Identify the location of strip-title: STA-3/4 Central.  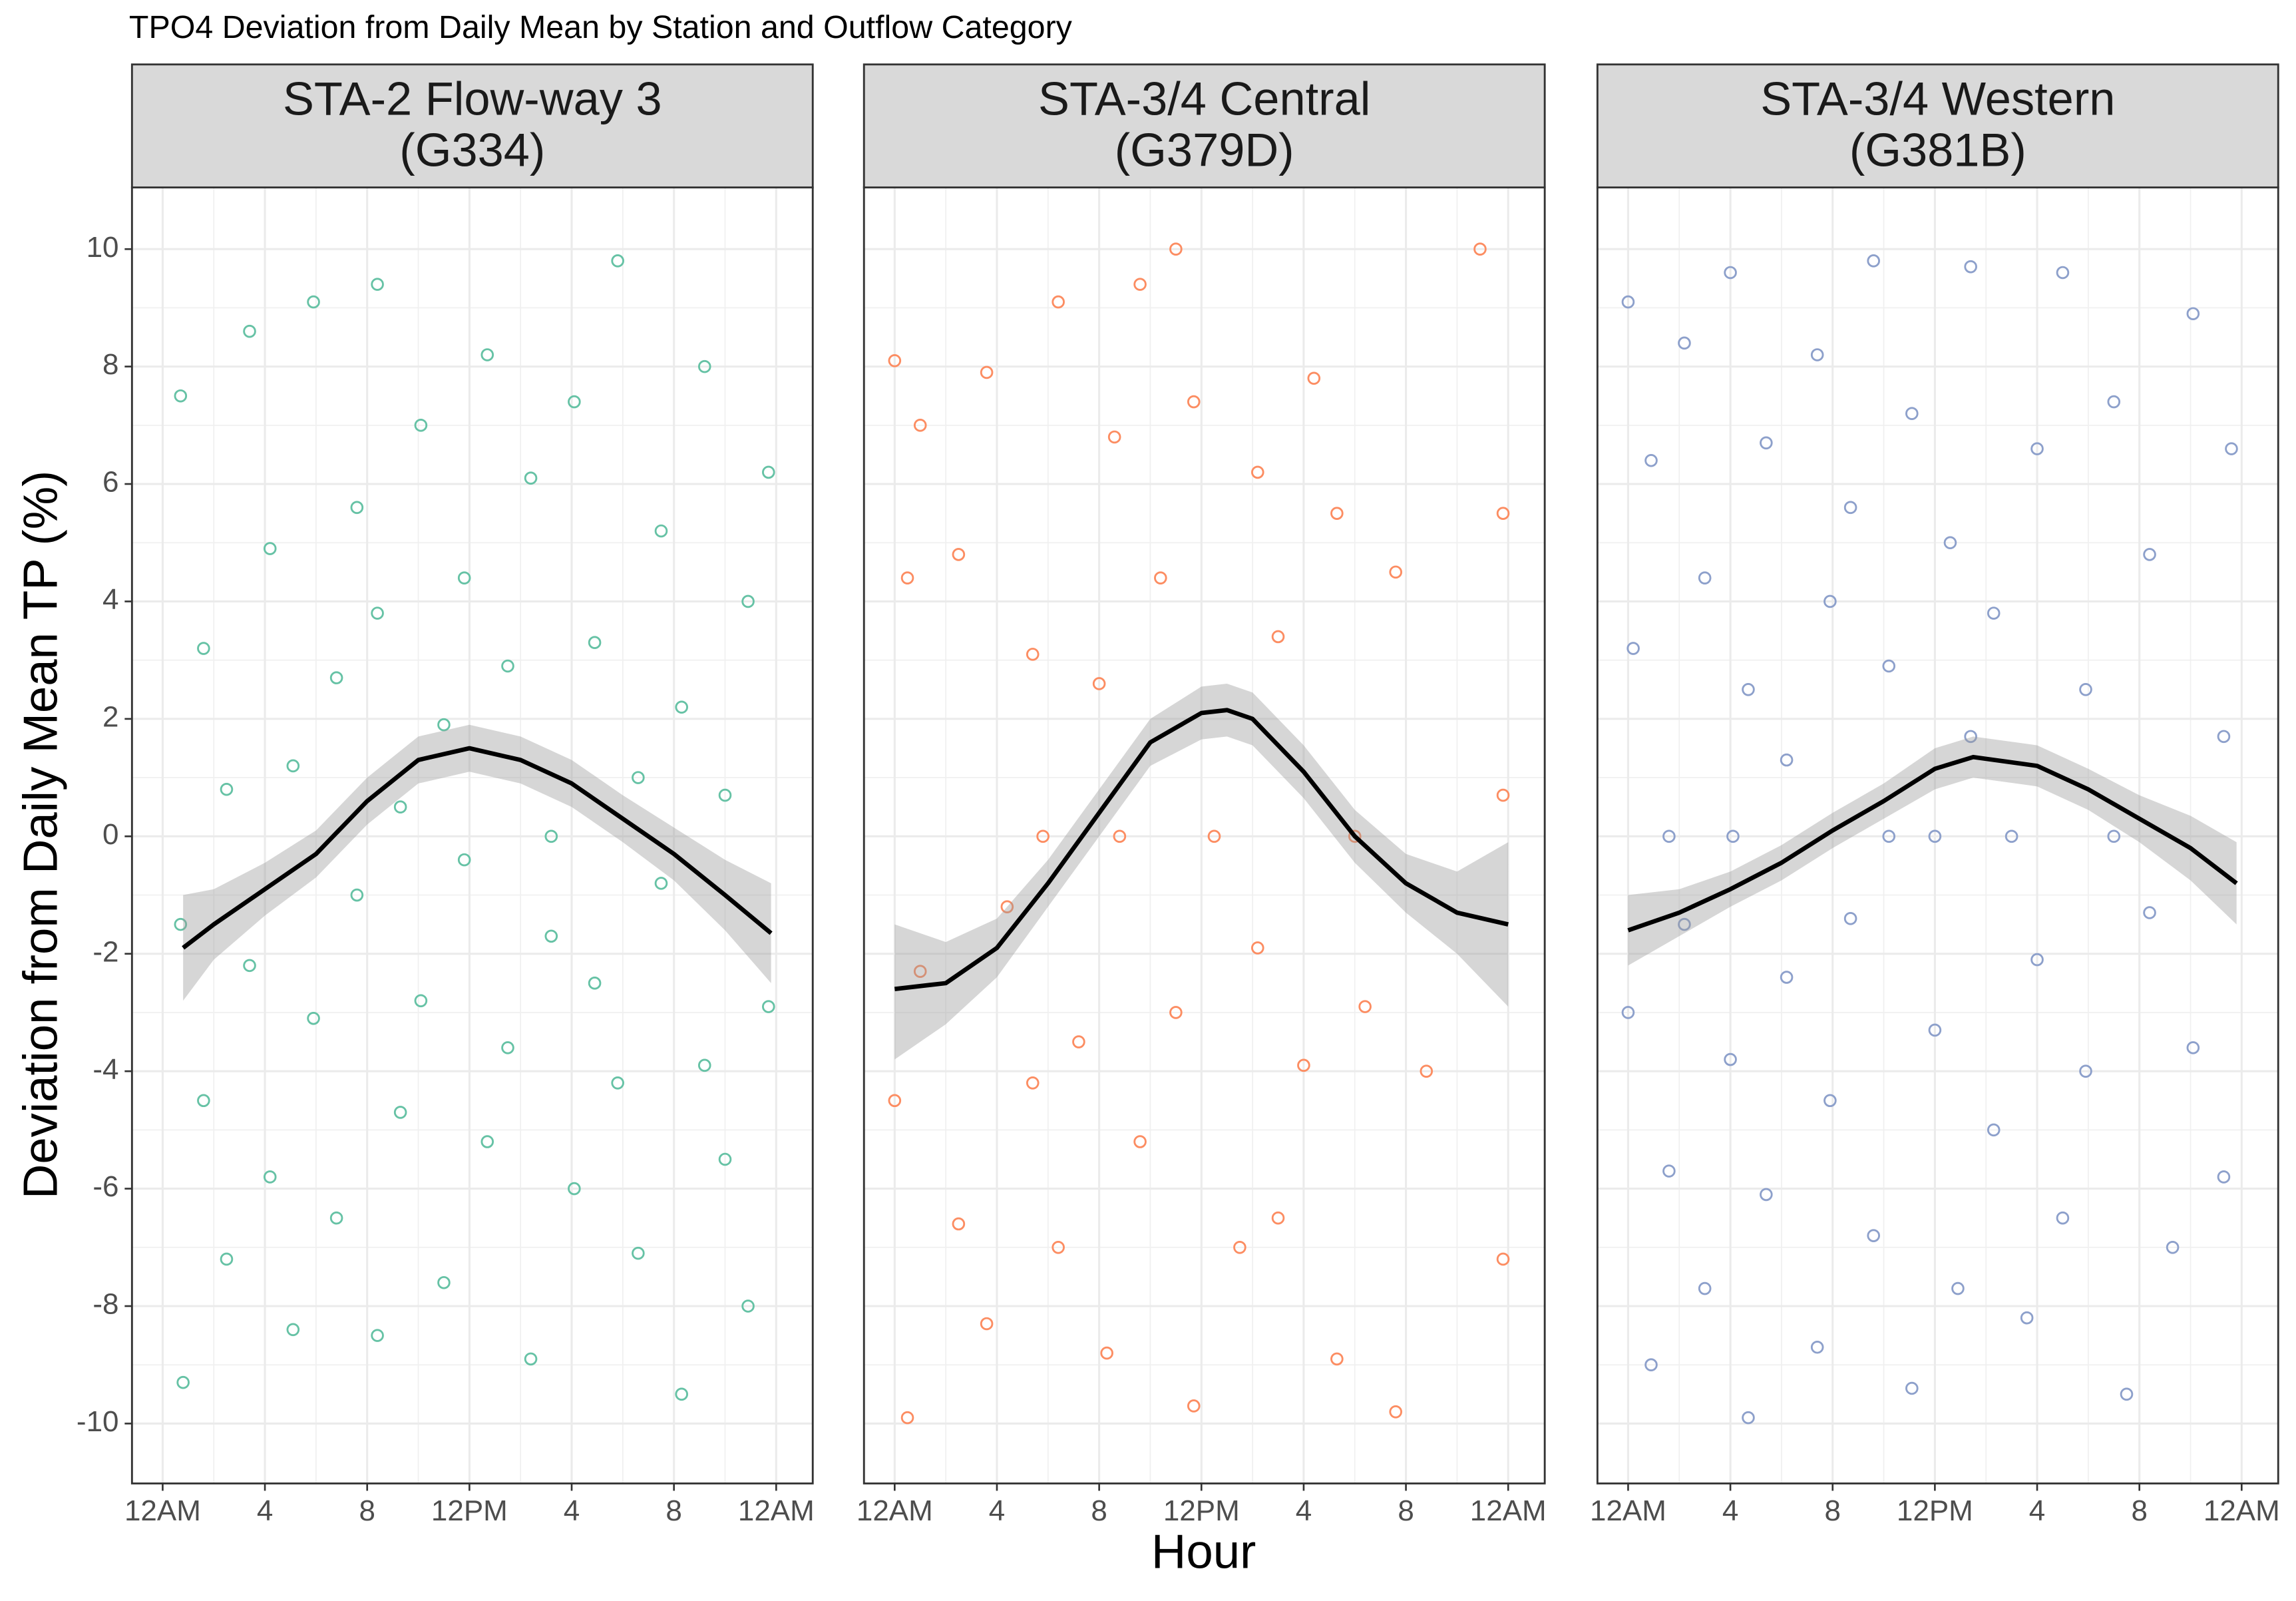
(1204, 99).